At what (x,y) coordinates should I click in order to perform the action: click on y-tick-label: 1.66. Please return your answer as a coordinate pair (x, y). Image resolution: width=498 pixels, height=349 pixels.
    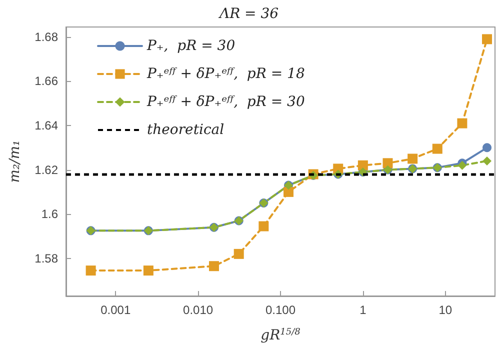
    Looking at the image, I should click on (46, 81).